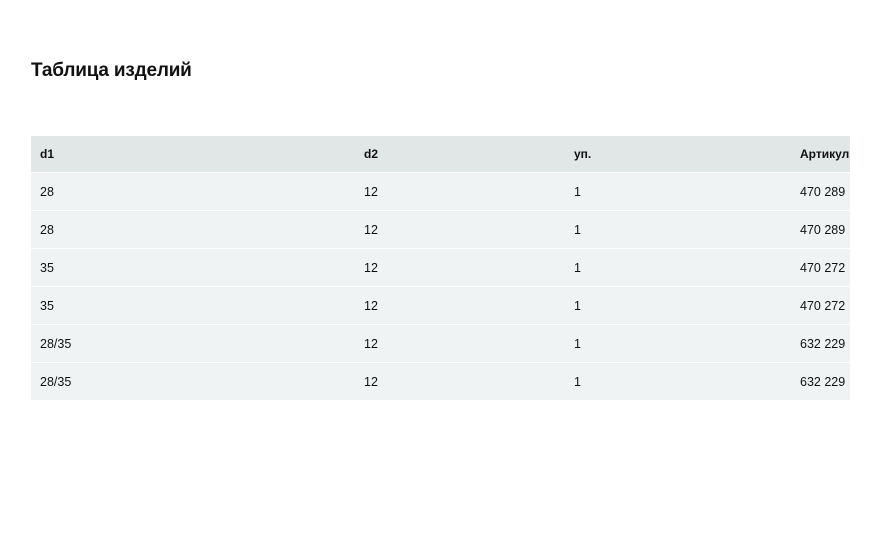  Describe the element at coordinates (111, 70) in the screenshot. I see `page-title: Таблица изделий` at that location.